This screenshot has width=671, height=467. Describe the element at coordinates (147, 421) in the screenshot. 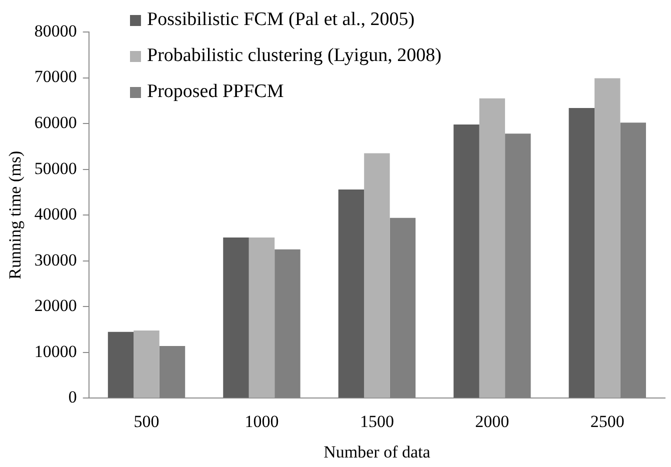

I see `x-tick-label: 500` at that location.